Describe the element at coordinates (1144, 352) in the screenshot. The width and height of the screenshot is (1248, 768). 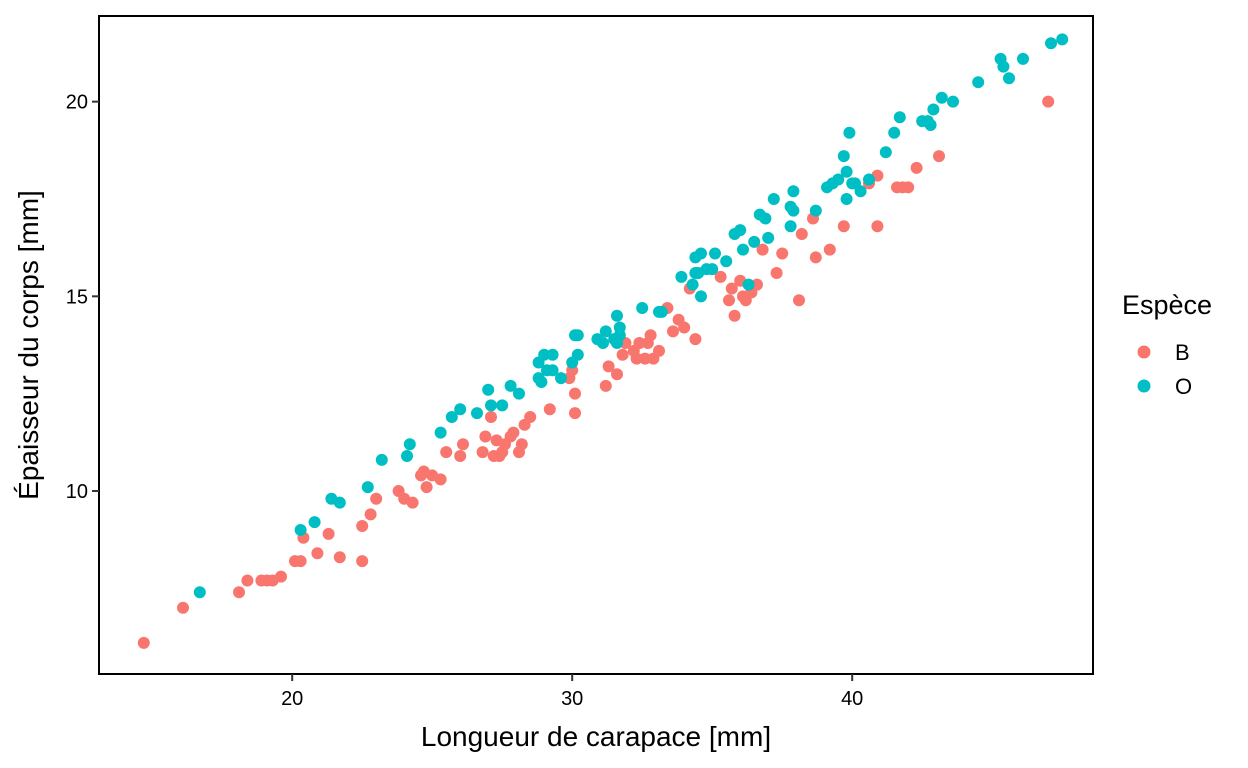
I see `legend-key-b` at that location.